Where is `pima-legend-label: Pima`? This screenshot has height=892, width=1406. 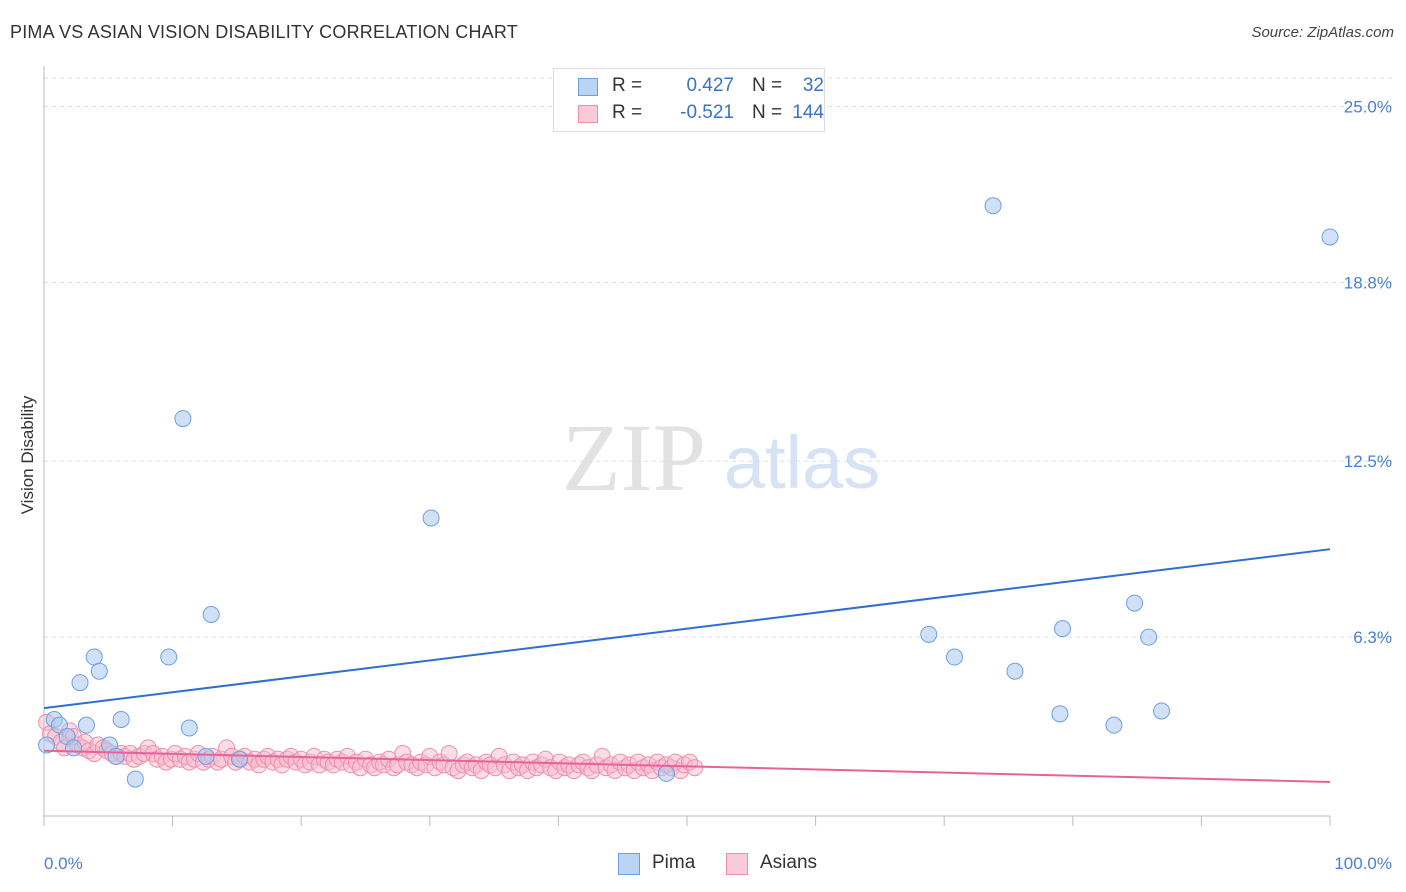 pima-legend-label: Pima is located at coordinates (674, 862).